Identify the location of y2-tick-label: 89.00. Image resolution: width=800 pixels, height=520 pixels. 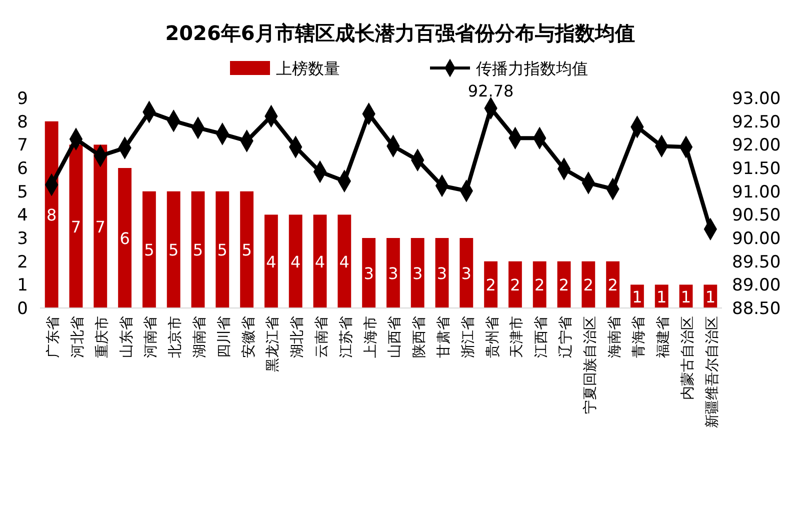
(756, 286).